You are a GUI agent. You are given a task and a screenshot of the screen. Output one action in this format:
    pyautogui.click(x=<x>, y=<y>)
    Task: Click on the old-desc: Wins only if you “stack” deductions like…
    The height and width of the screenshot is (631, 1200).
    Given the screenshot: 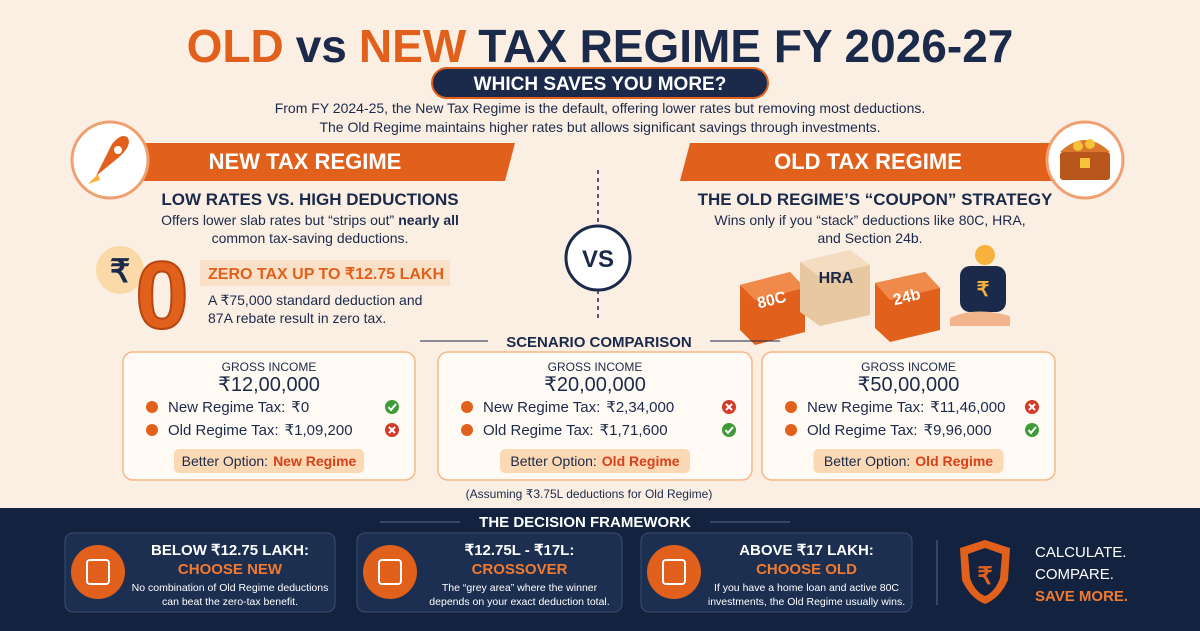 What is the action you would take?
    pyautogui.click(x=869, y=220)
    